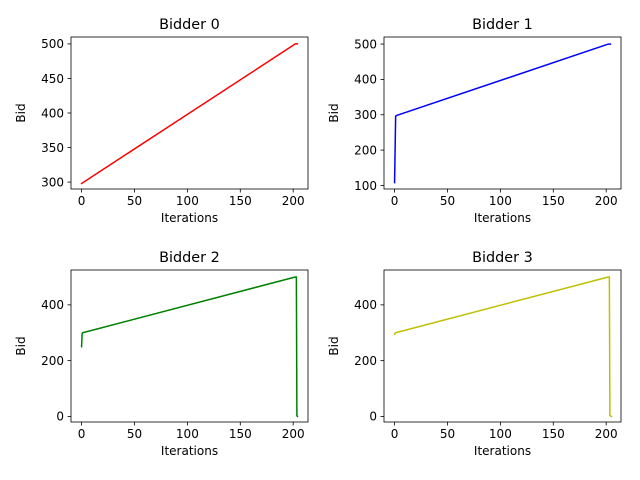  I want to click on chart-title: Bidder 1, so click(502, 25).